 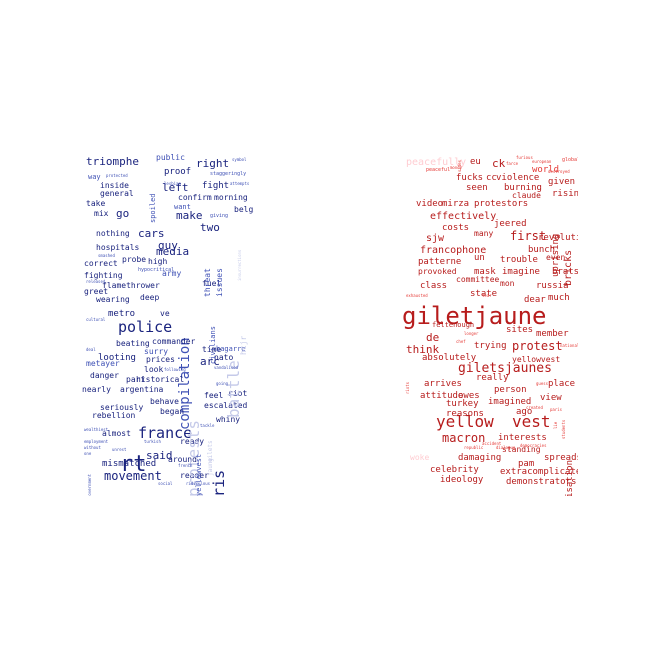 What do you see at coordinates (112, 161) in the screenshot?
I see `left-word-triomphe: triomphe` at bounding box center [112, 161].